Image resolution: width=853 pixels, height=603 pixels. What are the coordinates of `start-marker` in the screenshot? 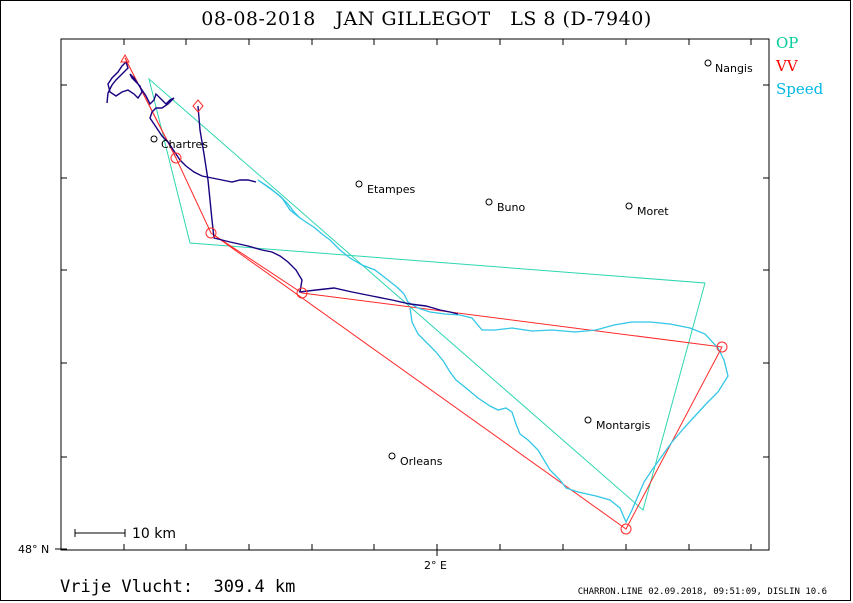 It's located at (198, 106).